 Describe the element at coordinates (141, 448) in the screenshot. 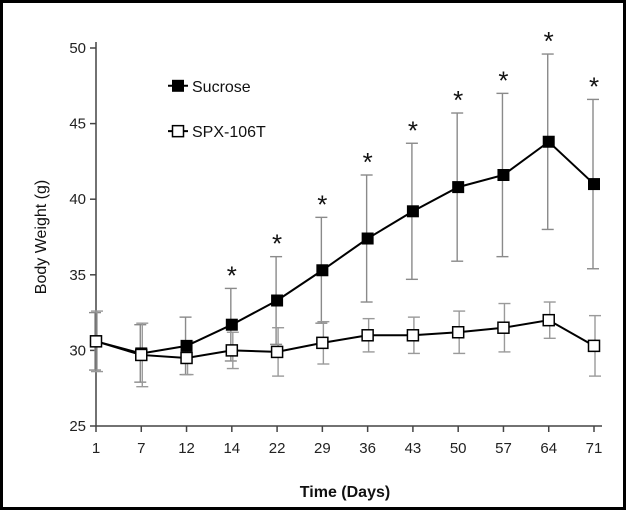

I see `x-tick-label: 7` at that location.